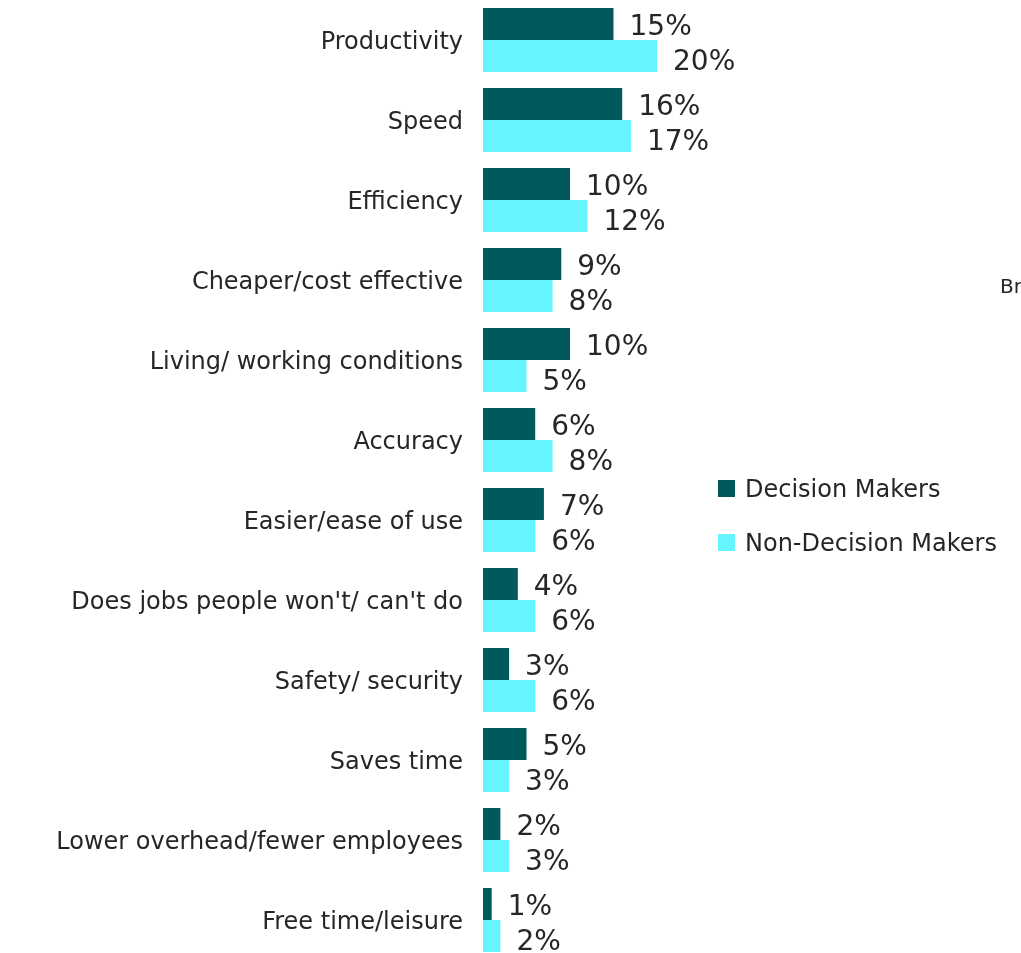 This screenshot has height=953, width=1021. What do you see at coordinates (327, 281) in the screenshot?
I see `y-tick-label: Cheaper/cost effective` at bounding box center [327, 281].